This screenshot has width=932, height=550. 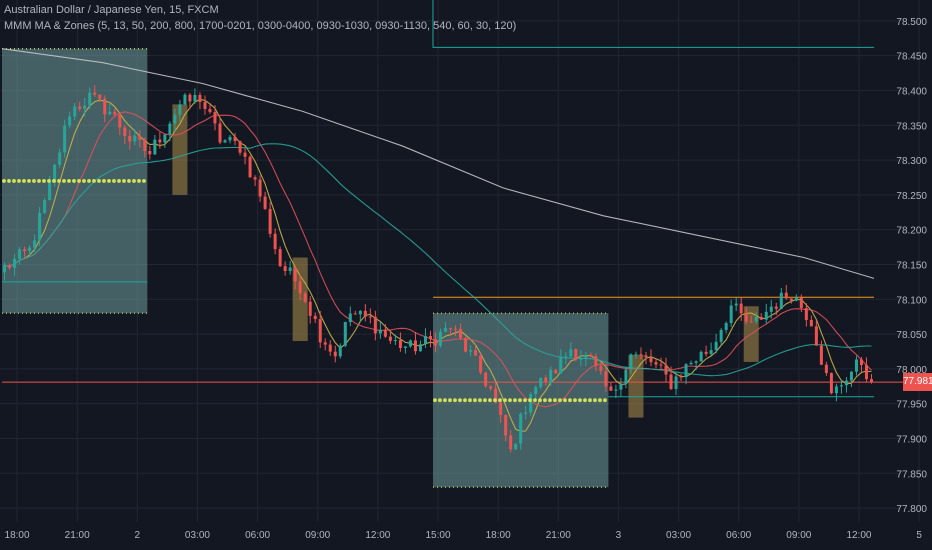 I want to click on y-tick-label: 77.950, so click(x=911, y=405).